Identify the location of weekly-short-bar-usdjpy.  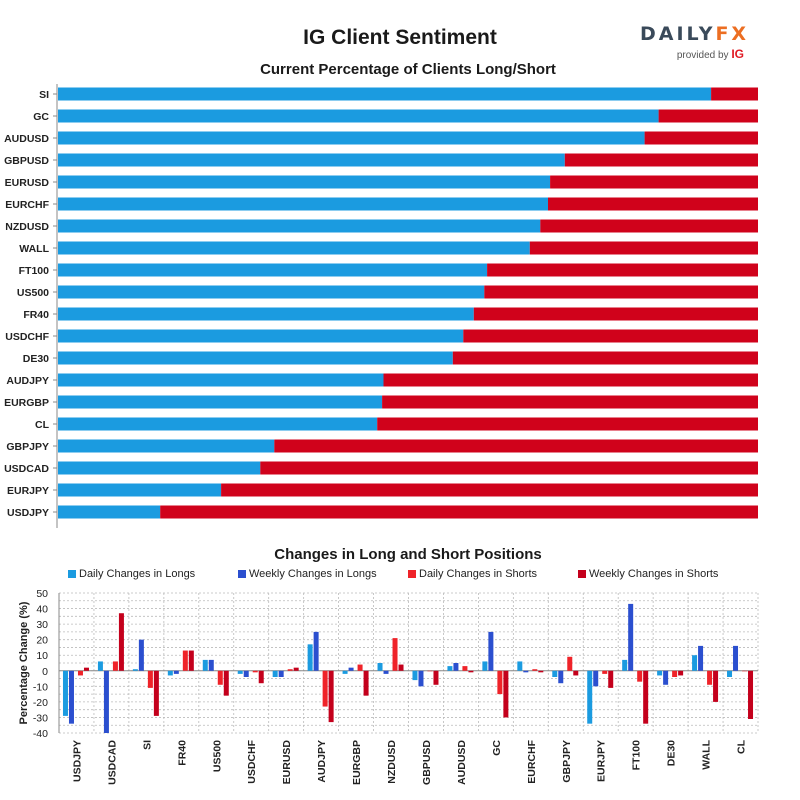
(86, 669).